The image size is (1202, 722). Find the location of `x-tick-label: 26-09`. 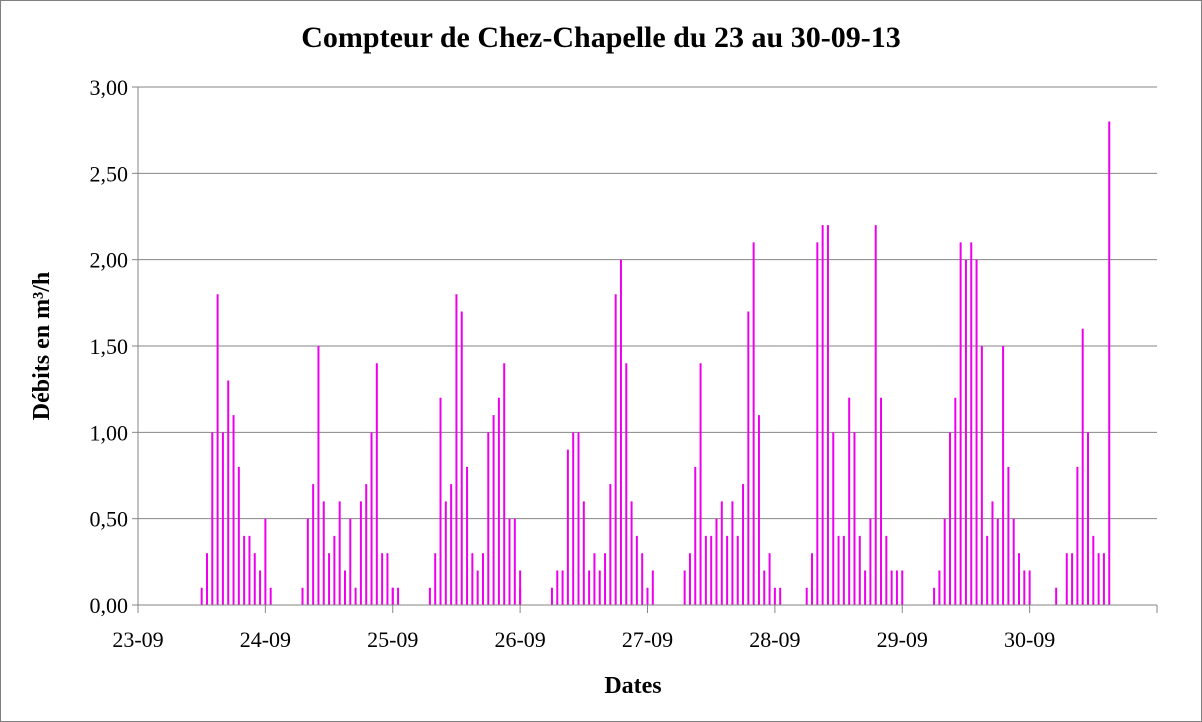

x-tick-label: 26-09 is located at coordinates (519, 639).